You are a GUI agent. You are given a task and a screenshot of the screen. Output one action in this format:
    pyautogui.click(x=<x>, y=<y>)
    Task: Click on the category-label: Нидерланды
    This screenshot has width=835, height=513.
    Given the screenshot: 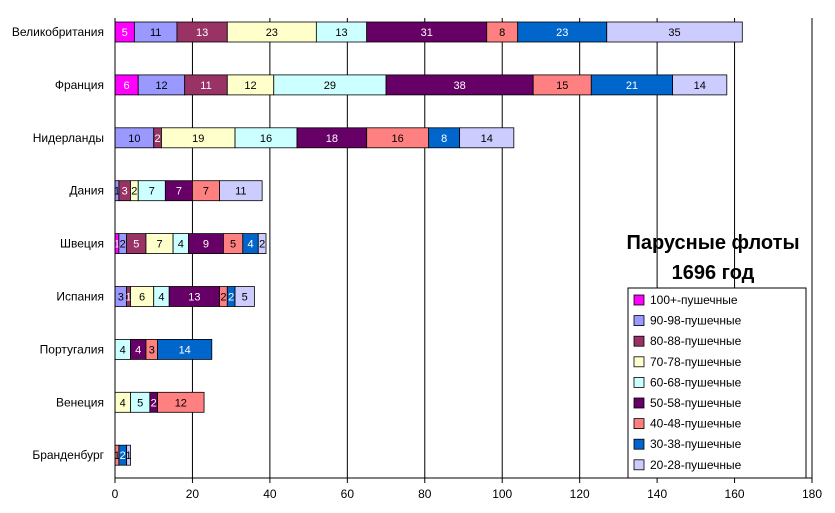 What is the action you would take?
    pyautogui.click(x=68, y=138)
    